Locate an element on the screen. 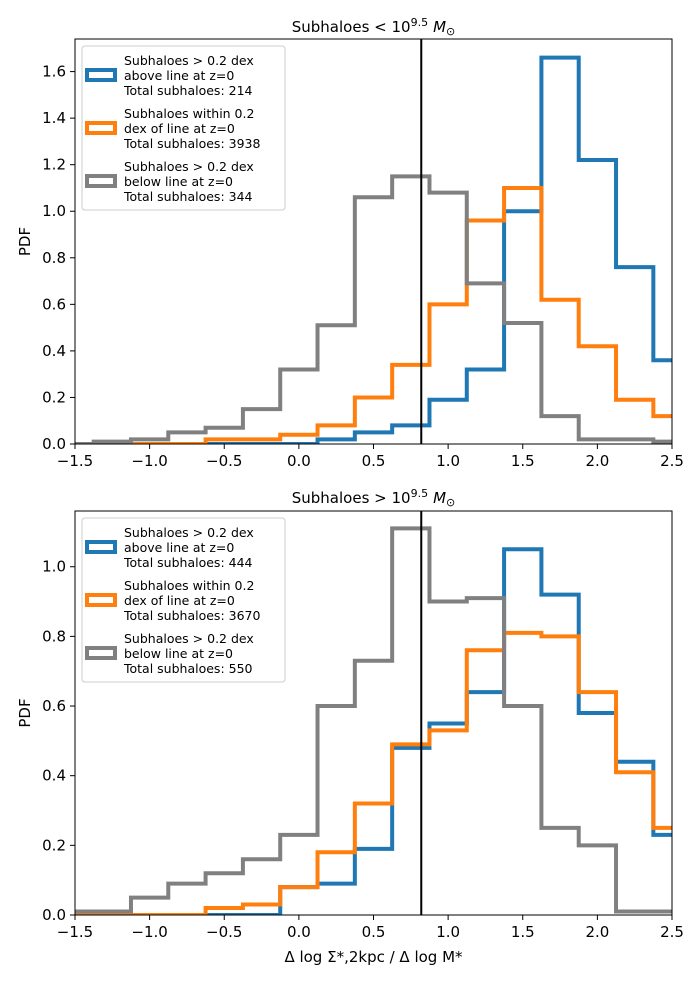 The height and width of the screenshot is (986, 700). legend-entry-within-line: Total subhaloes: 3670 is located at coordinates (191, 615).